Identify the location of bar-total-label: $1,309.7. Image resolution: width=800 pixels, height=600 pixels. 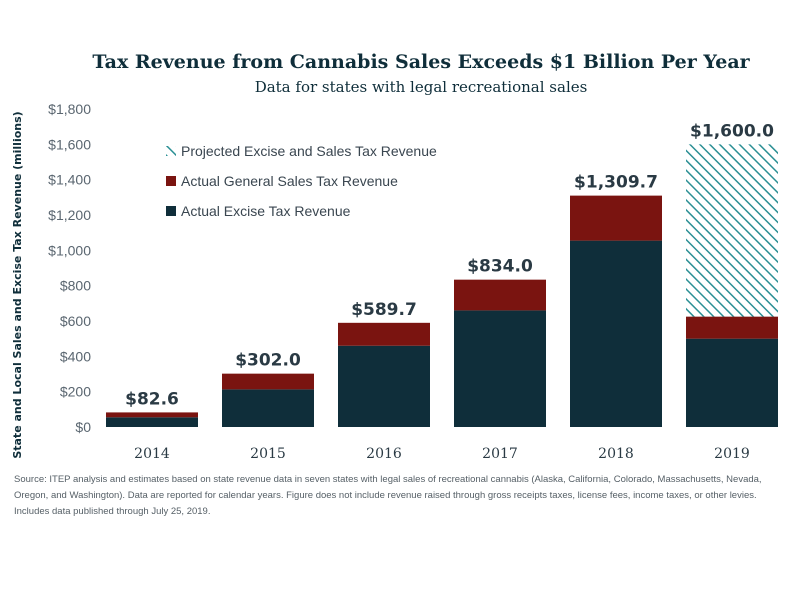
(616, 183).